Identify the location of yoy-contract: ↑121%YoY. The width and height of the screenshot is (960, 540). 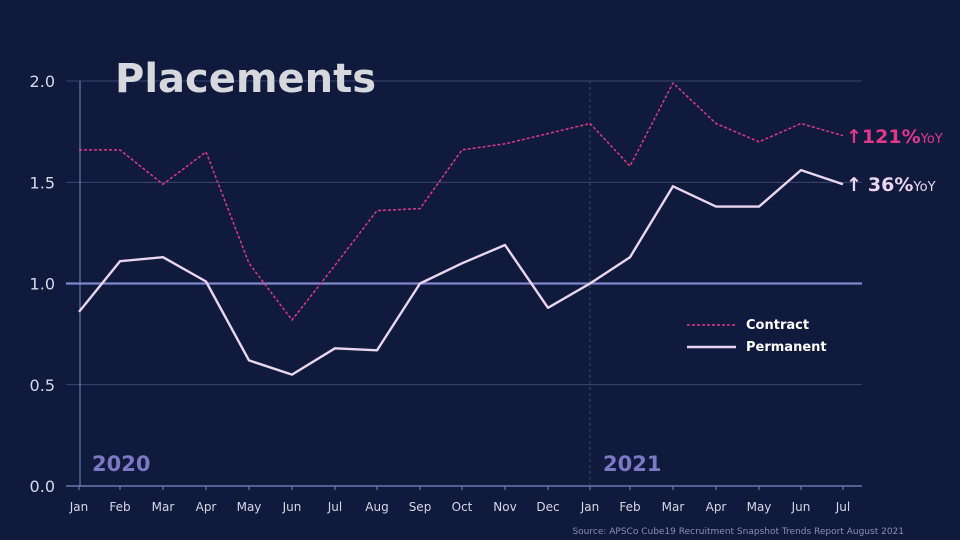
(894, 137).